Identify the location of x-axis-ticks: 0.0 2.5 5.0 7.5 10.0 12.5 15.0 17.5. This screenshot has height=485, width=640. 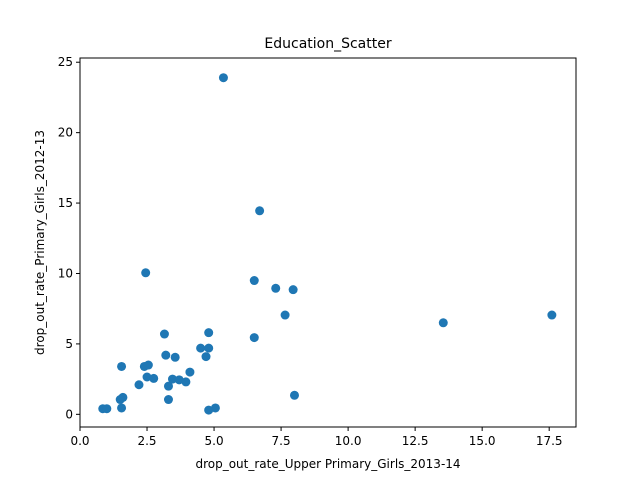
(316, 437).